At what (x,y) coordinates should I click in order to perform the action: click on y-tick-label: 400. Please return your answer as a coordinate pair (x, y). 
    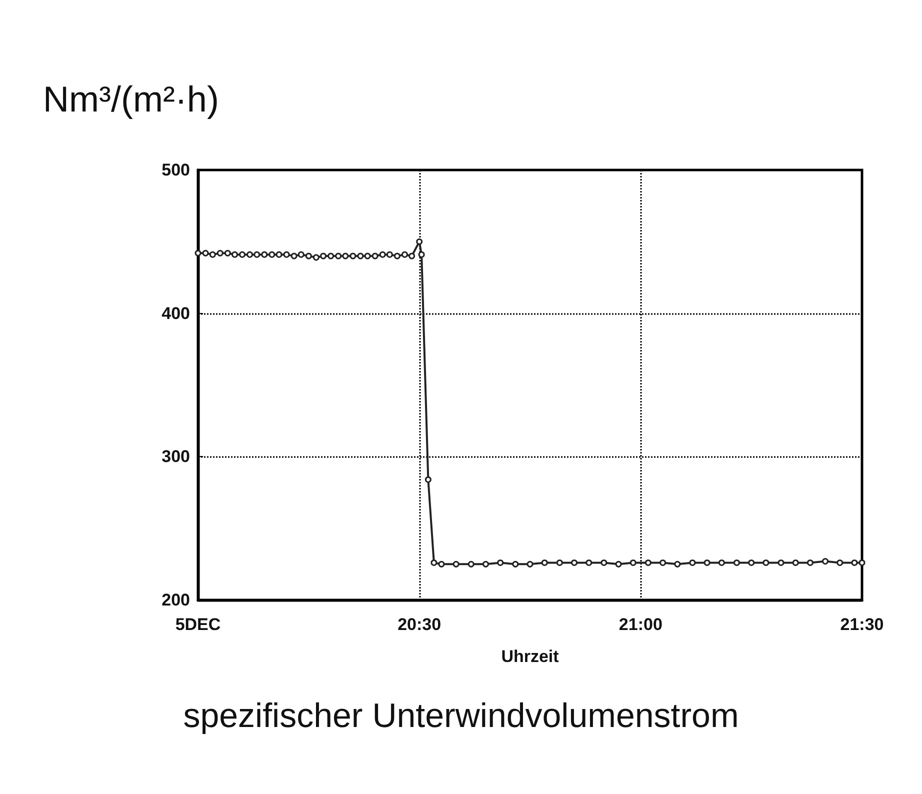
    Looking at the image, I should click on (176, 313).